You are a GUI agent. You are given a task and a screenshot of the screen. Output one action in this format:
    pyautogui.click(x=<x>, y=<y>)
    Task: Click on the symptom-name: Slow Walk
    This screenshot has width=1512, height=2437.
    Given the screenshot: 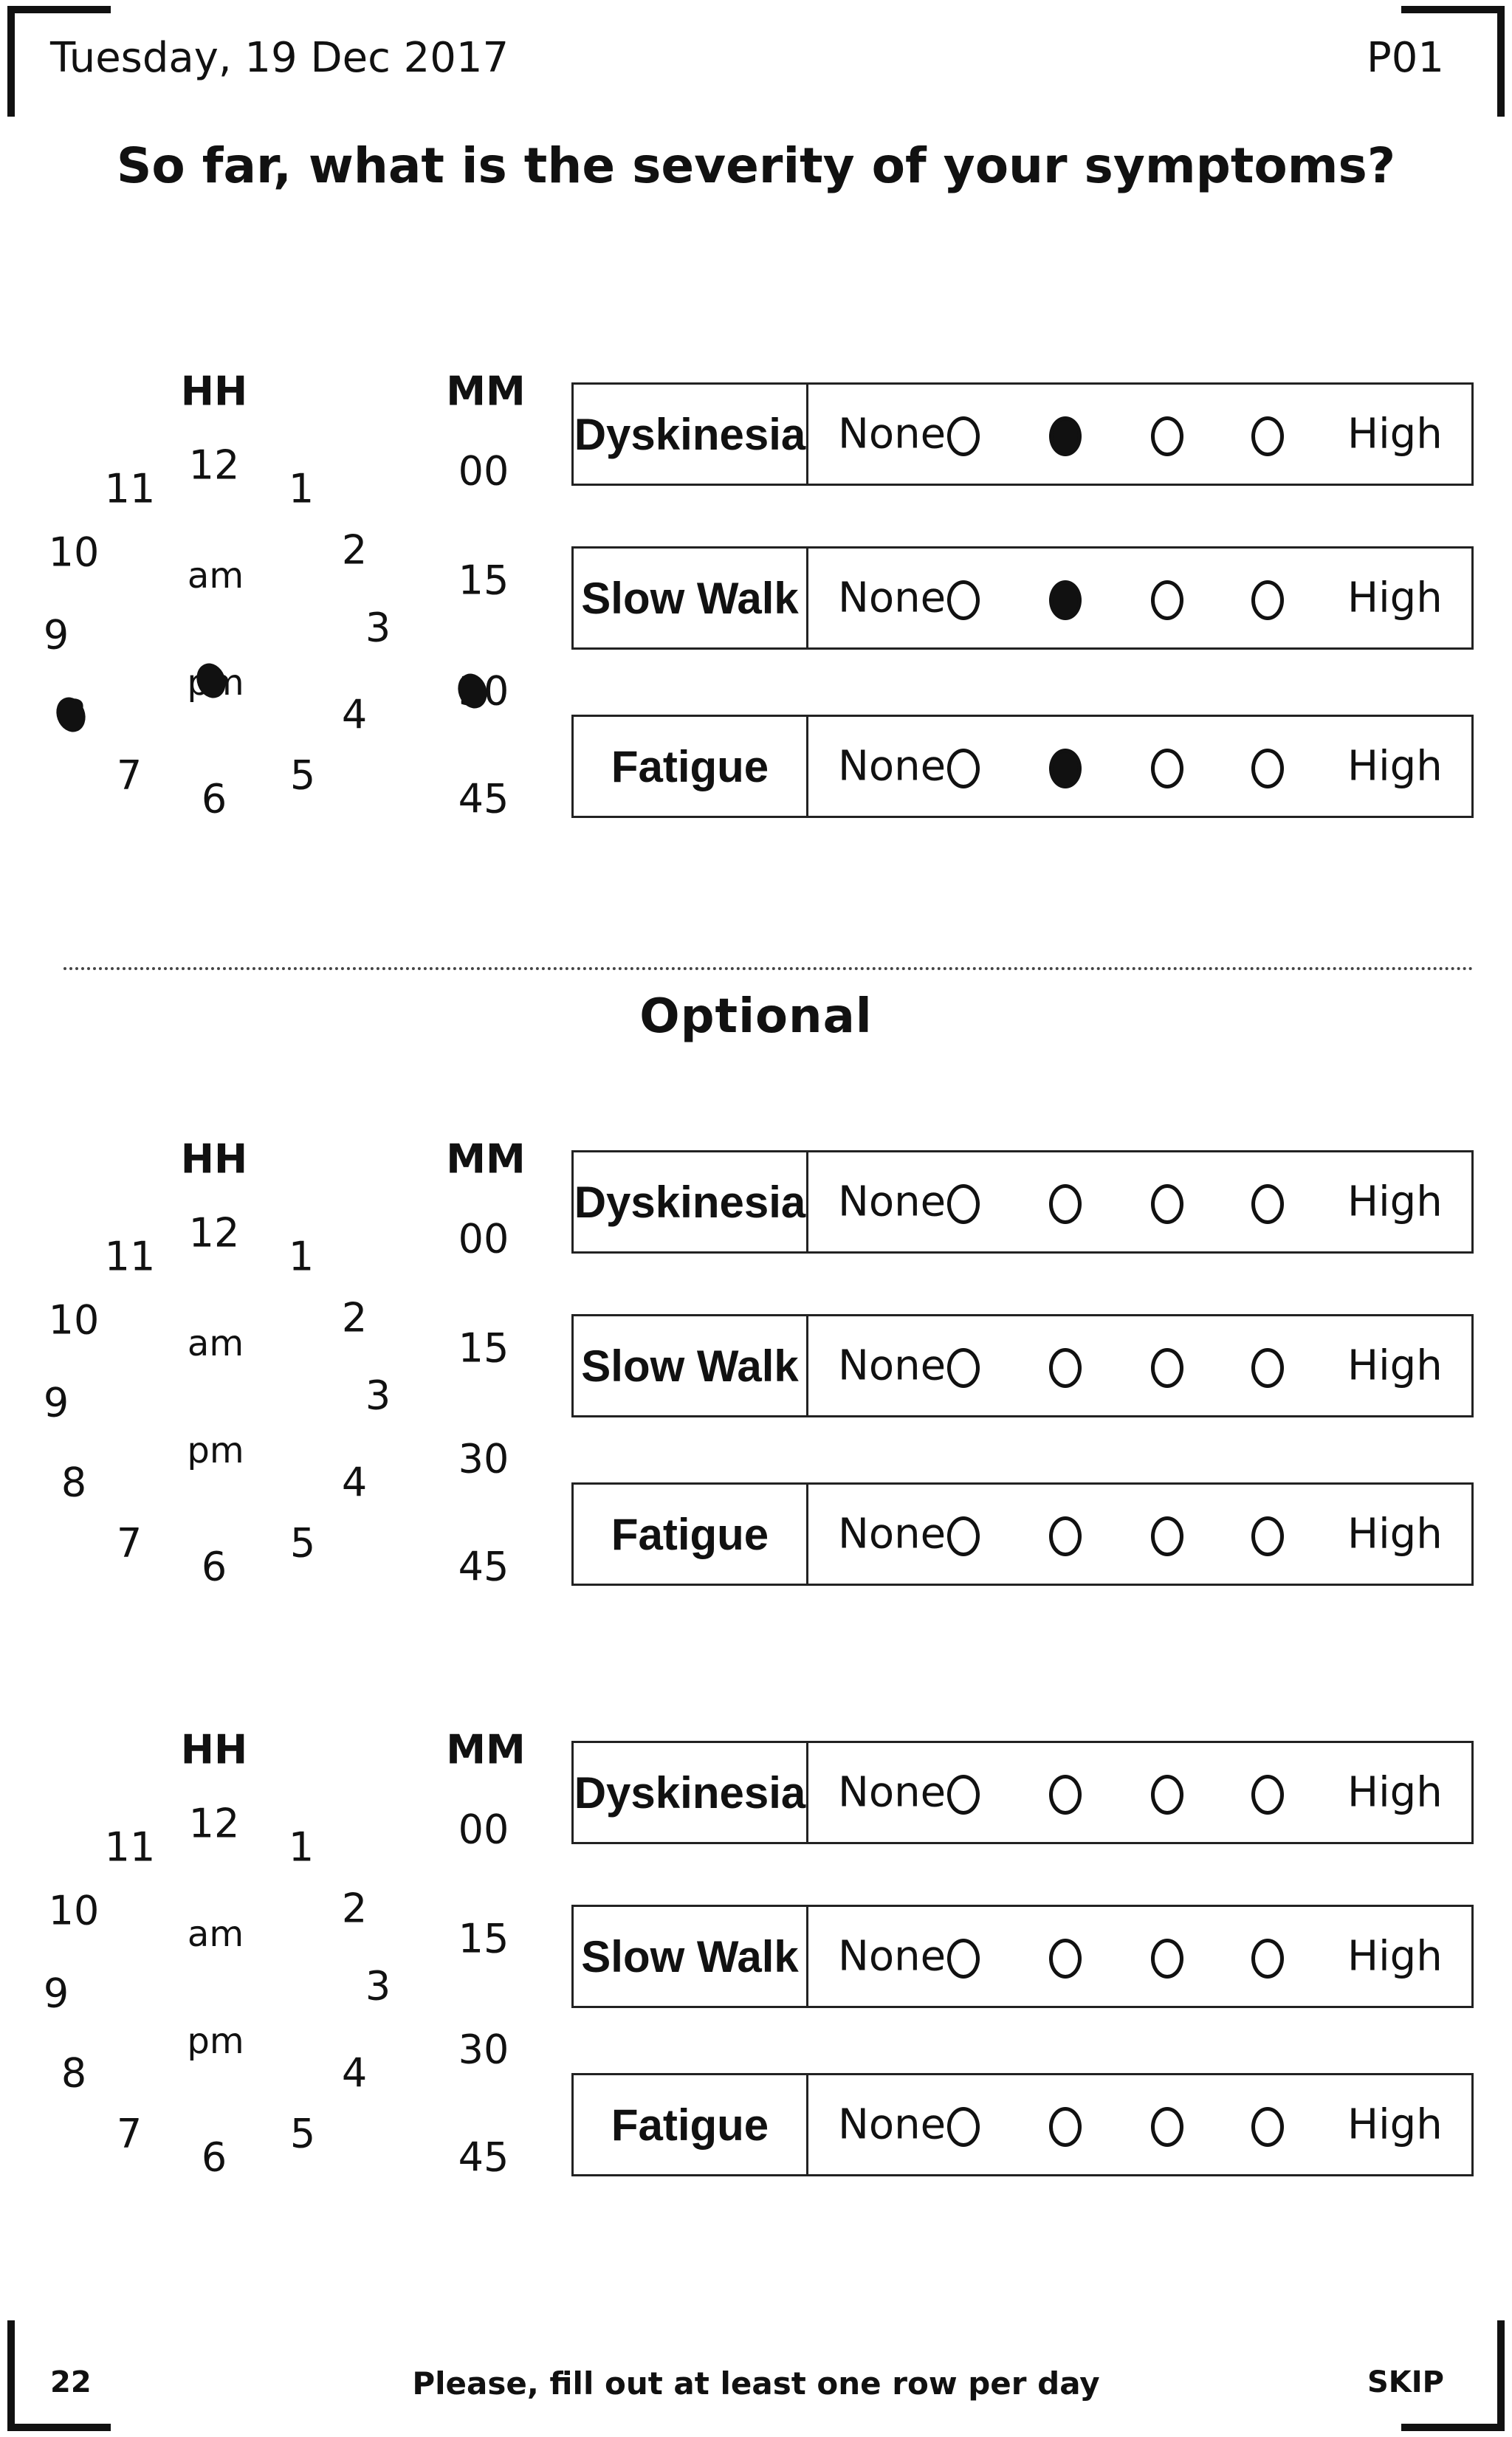 What is the action you would take?
    pyautogui.click(x=691, y=598)
    